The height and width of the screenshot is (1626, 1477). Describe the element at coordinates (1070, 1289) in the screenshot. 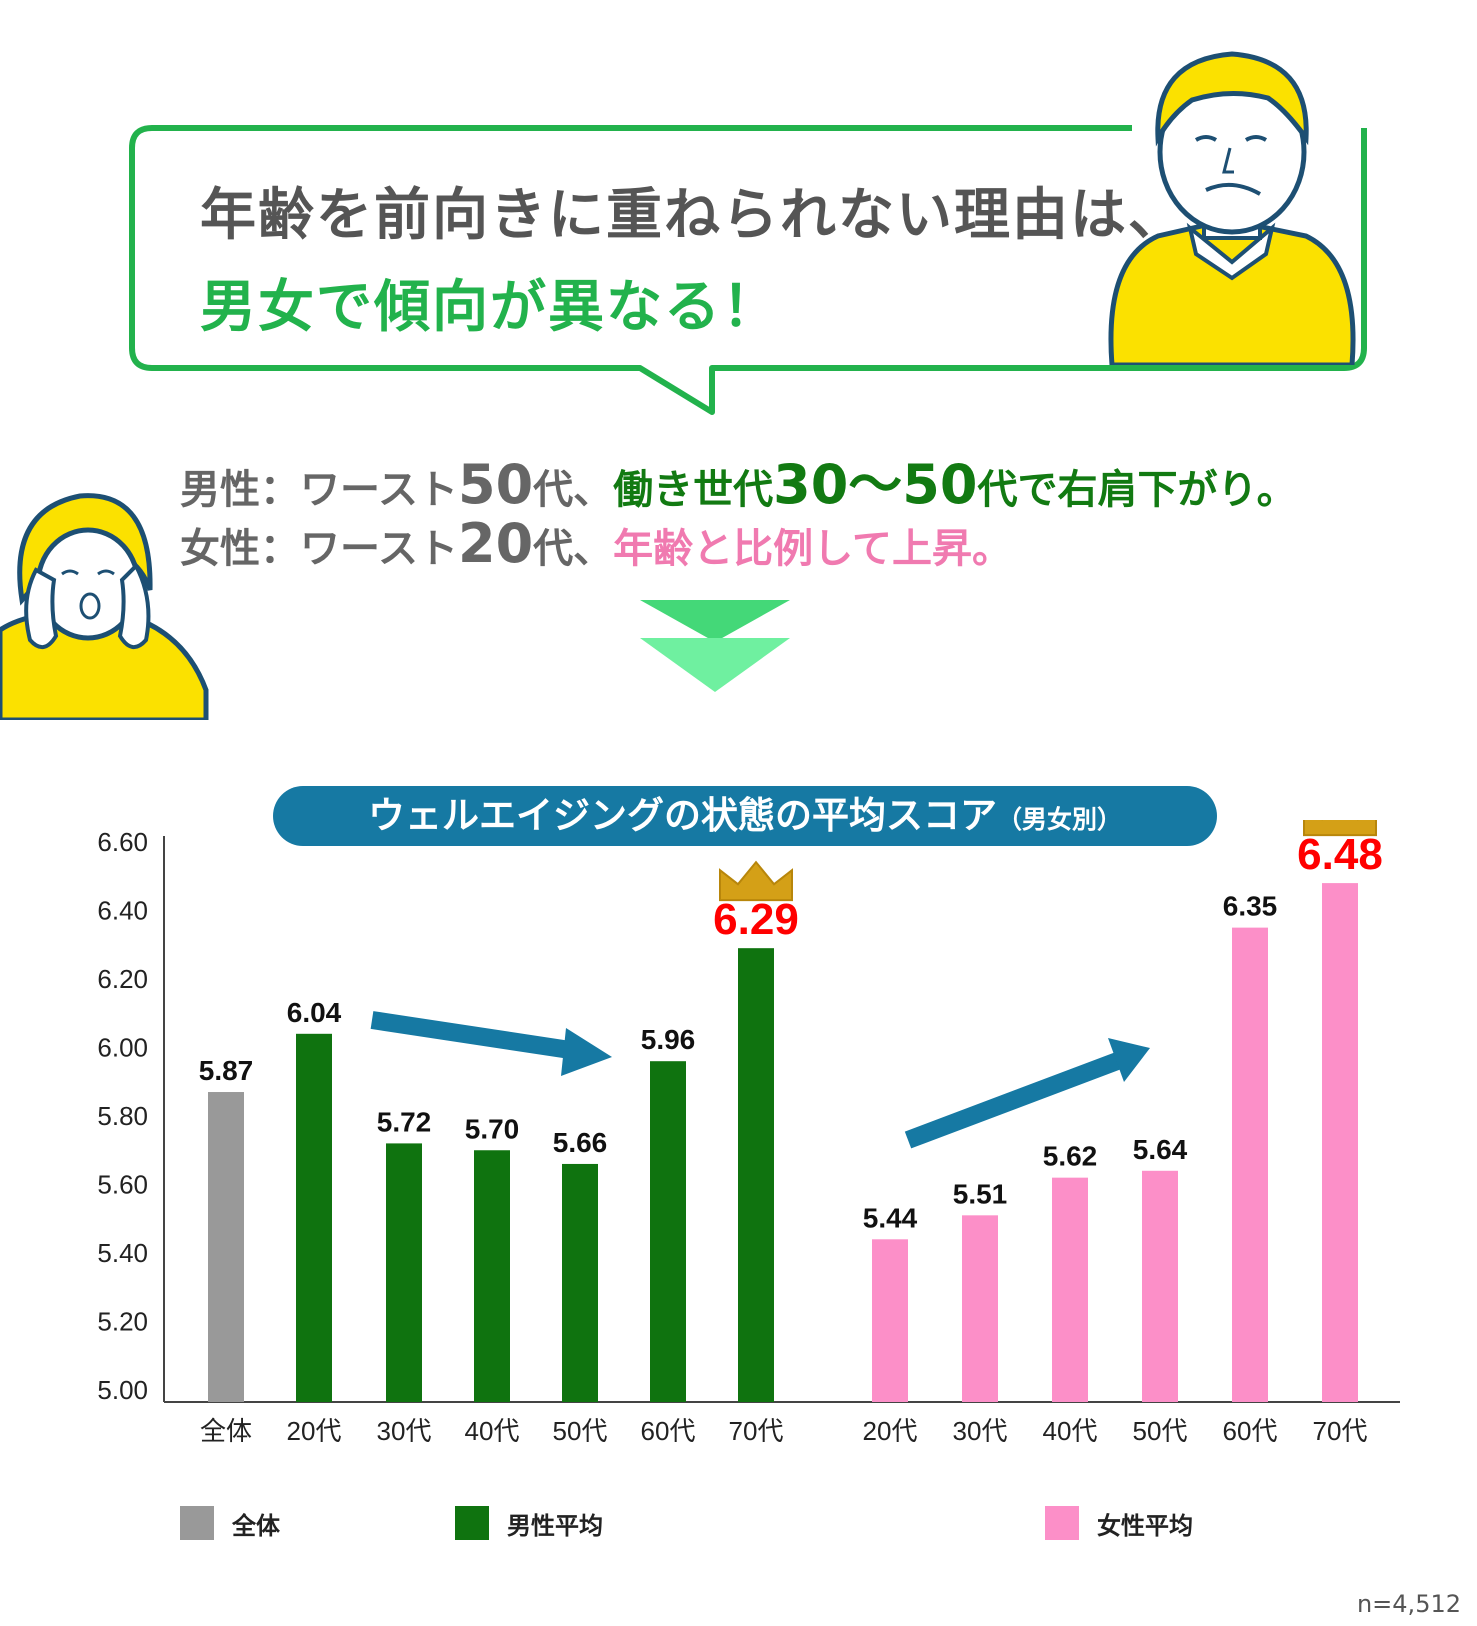

I see `bar-female-40代` at that location.